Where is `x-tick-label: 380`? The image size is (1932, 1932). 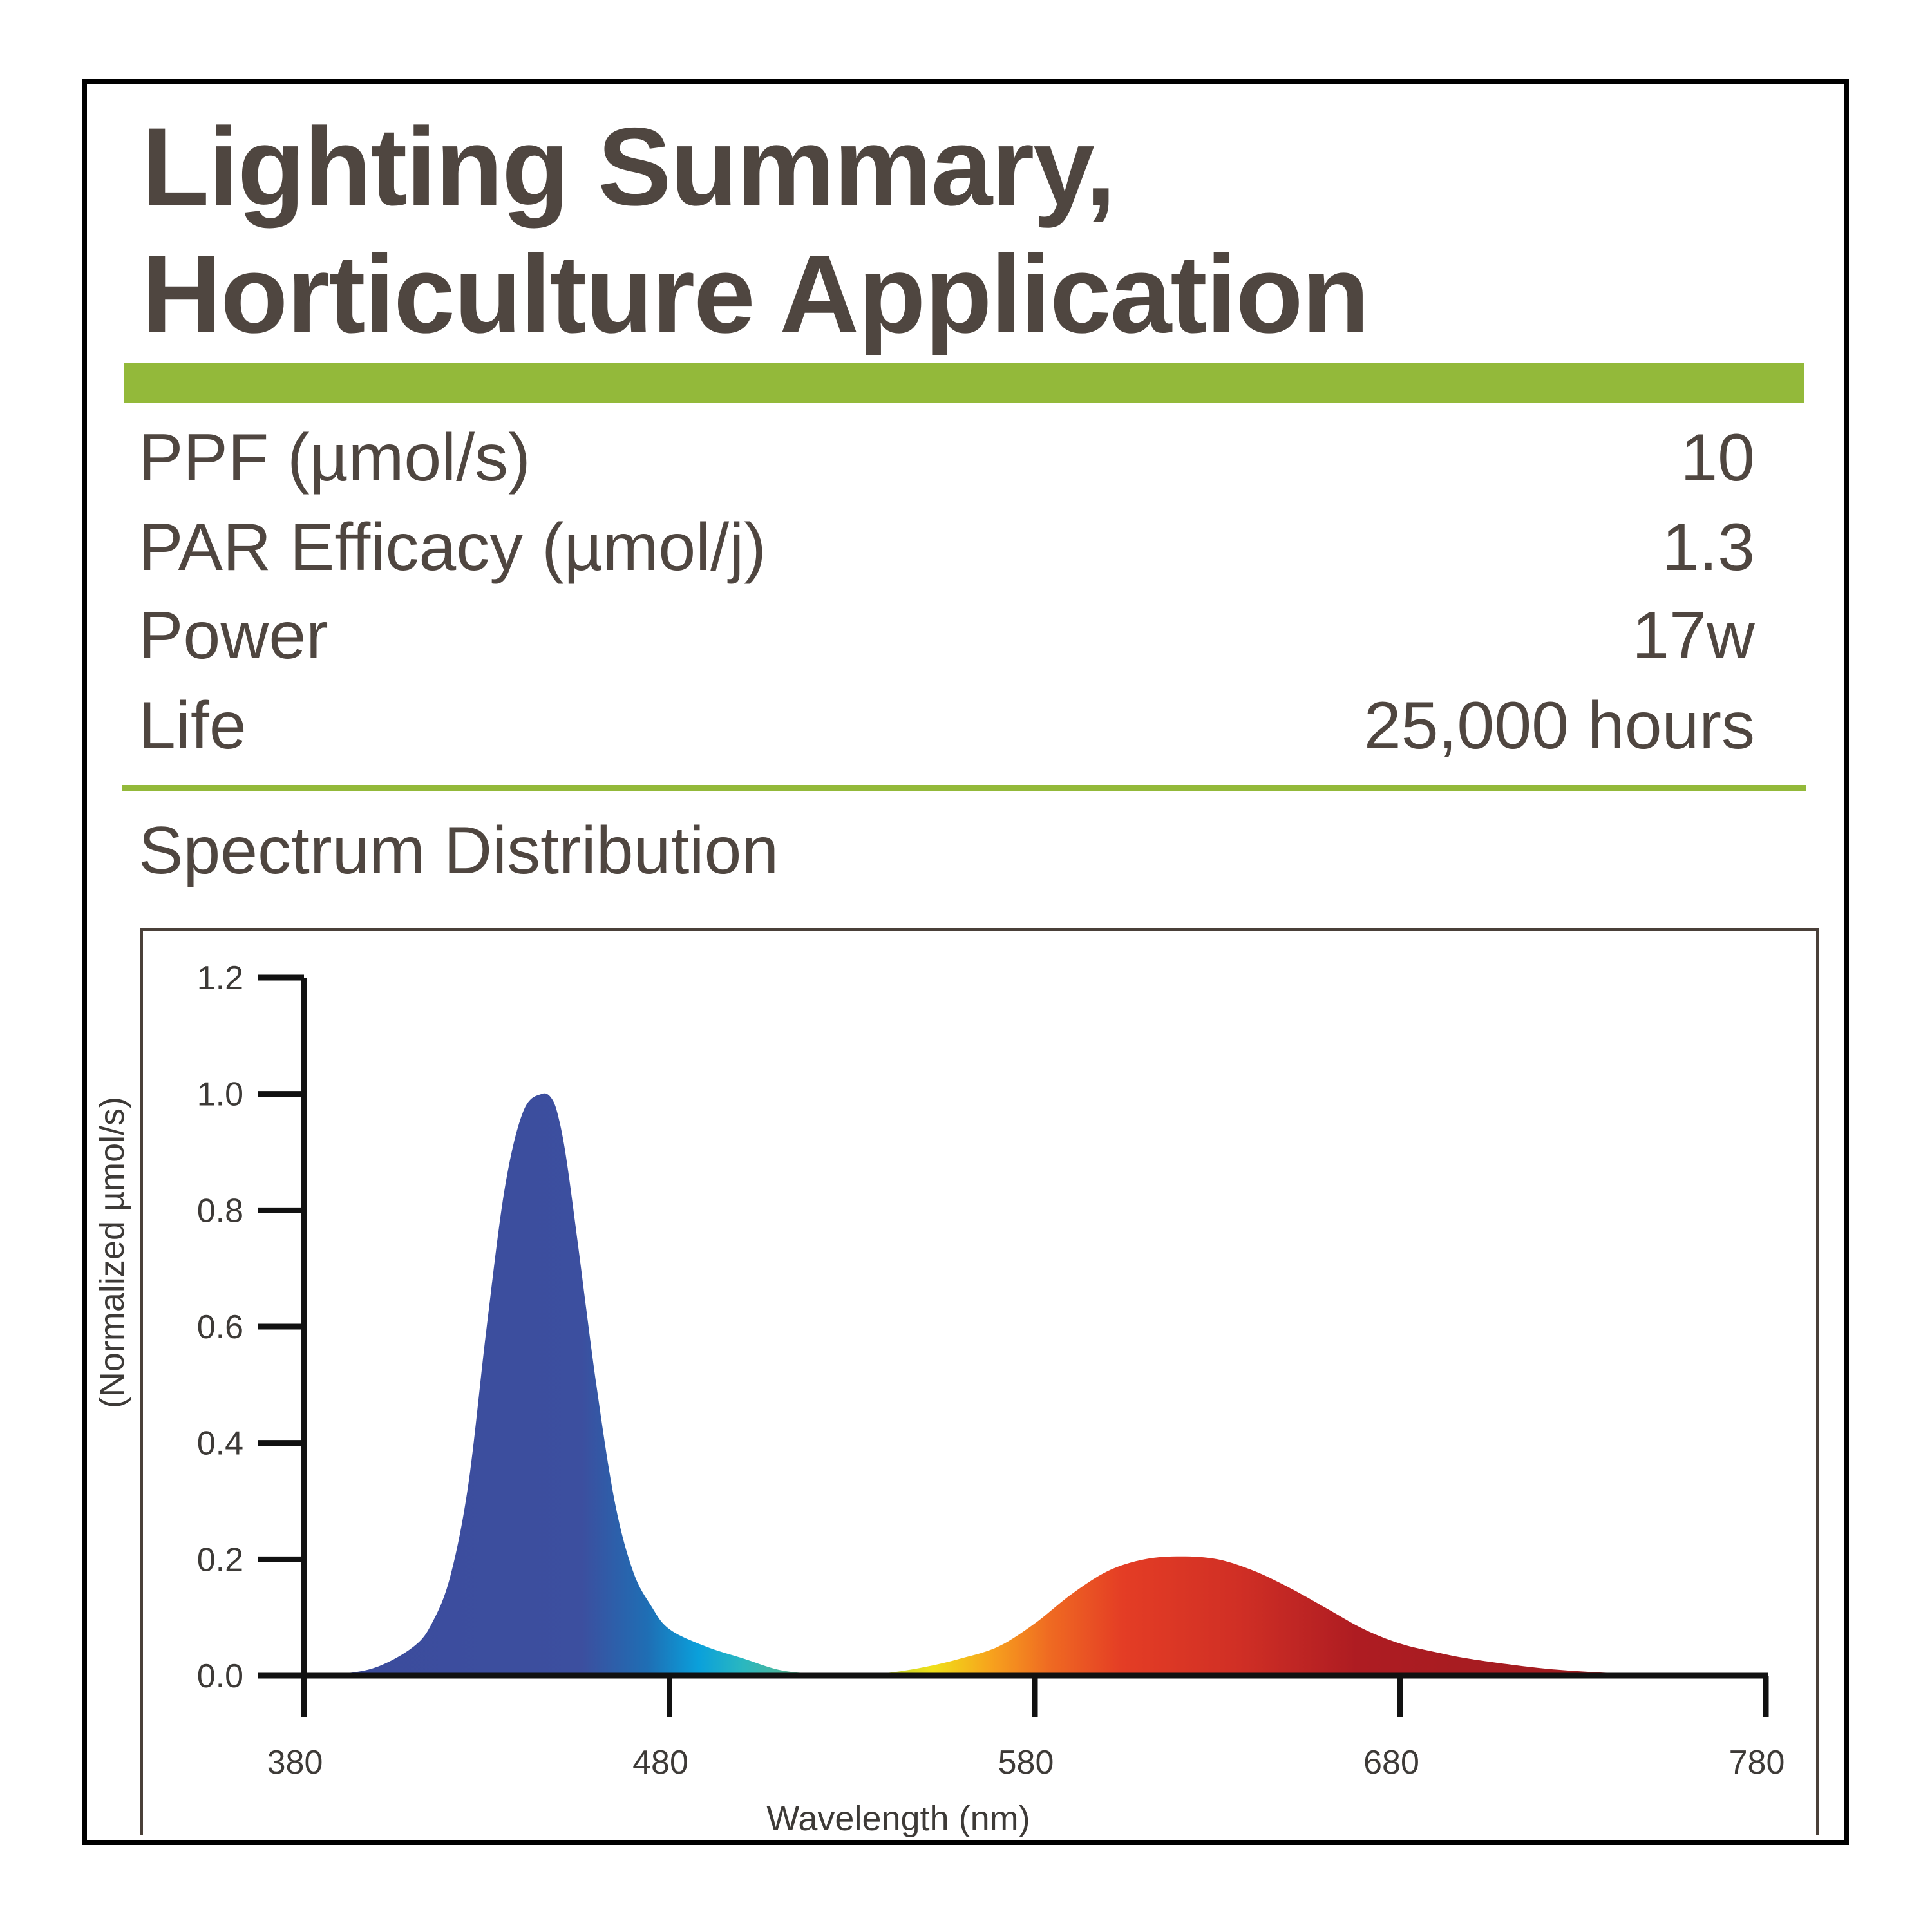
x-tick-label: 380 is located at coordinates (295, 1762).